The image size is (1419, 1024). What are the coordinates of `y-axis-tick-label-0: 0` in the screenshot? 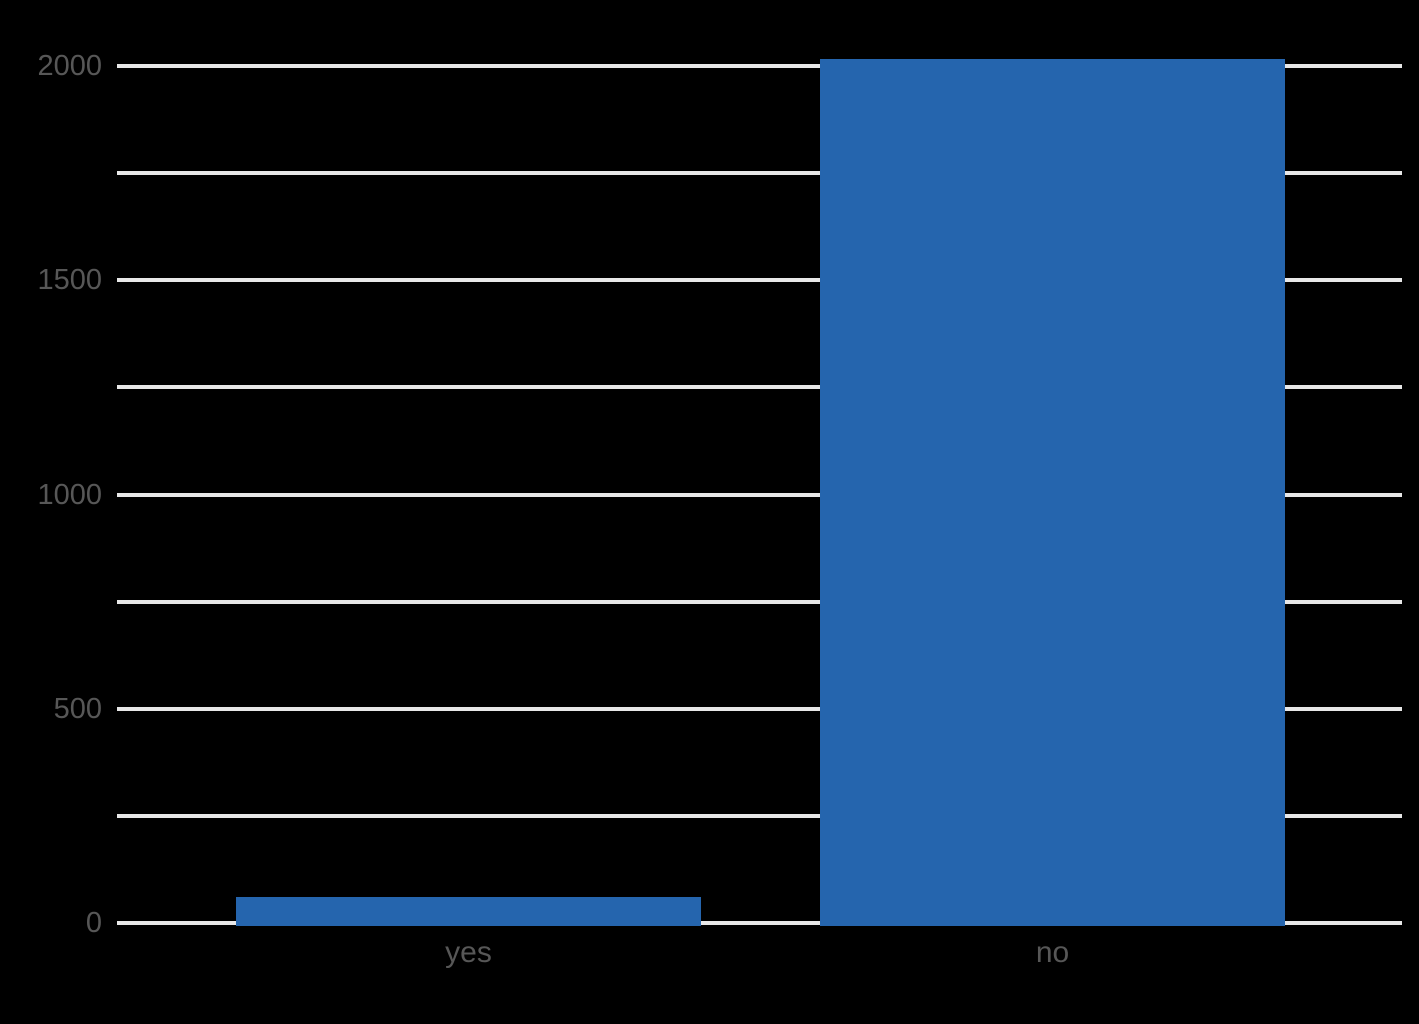 It's located at (93, 923).